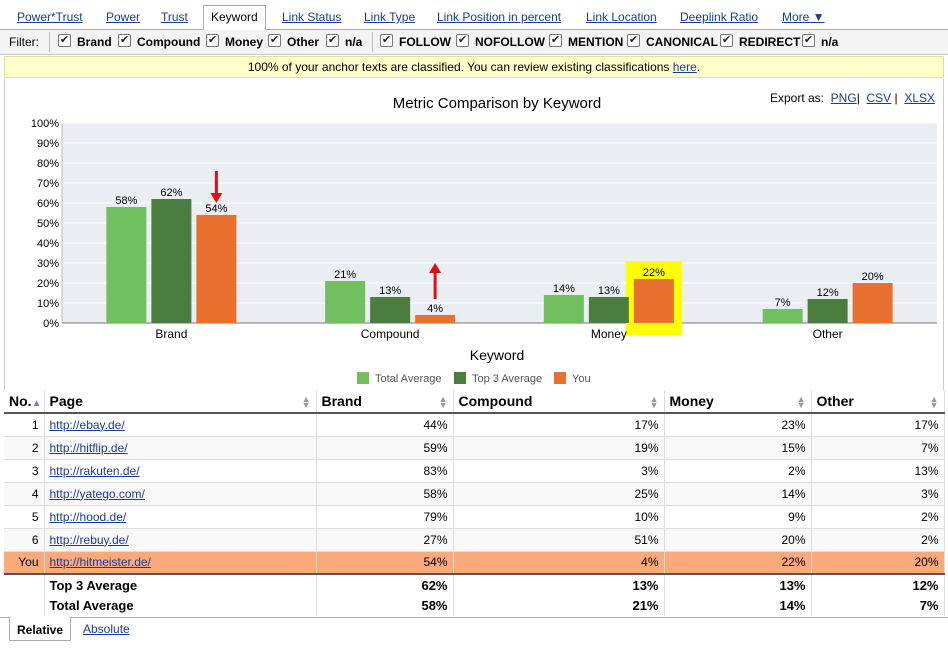 This screenshot has width=948, height=654. Describe the element at coordinates (51, 324) in the screenshot. I see `y-tick-label: 0%` at that location.